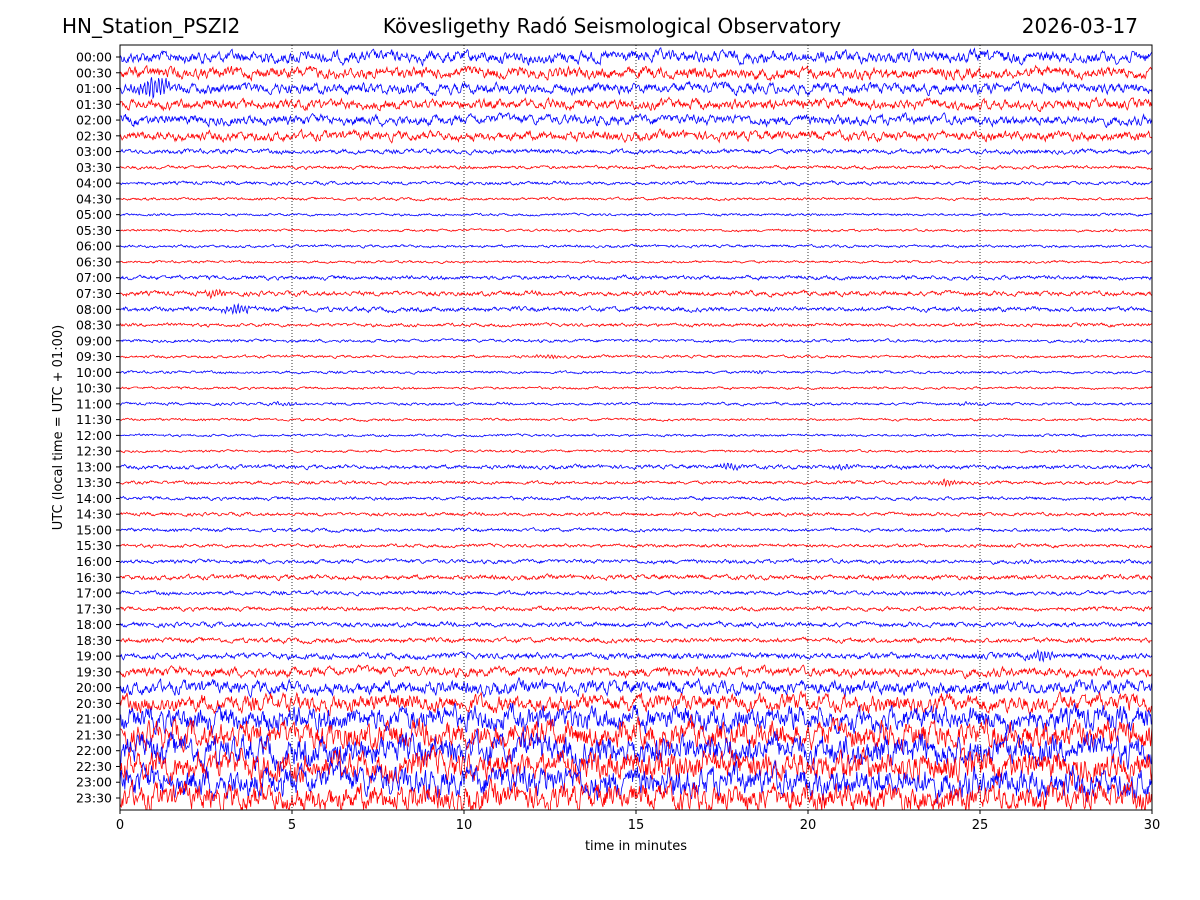  What do you see at coordinates (94, 577) in the screenshot?
I see `y-tick-label: 16:30` at bounding box center [94, 577].